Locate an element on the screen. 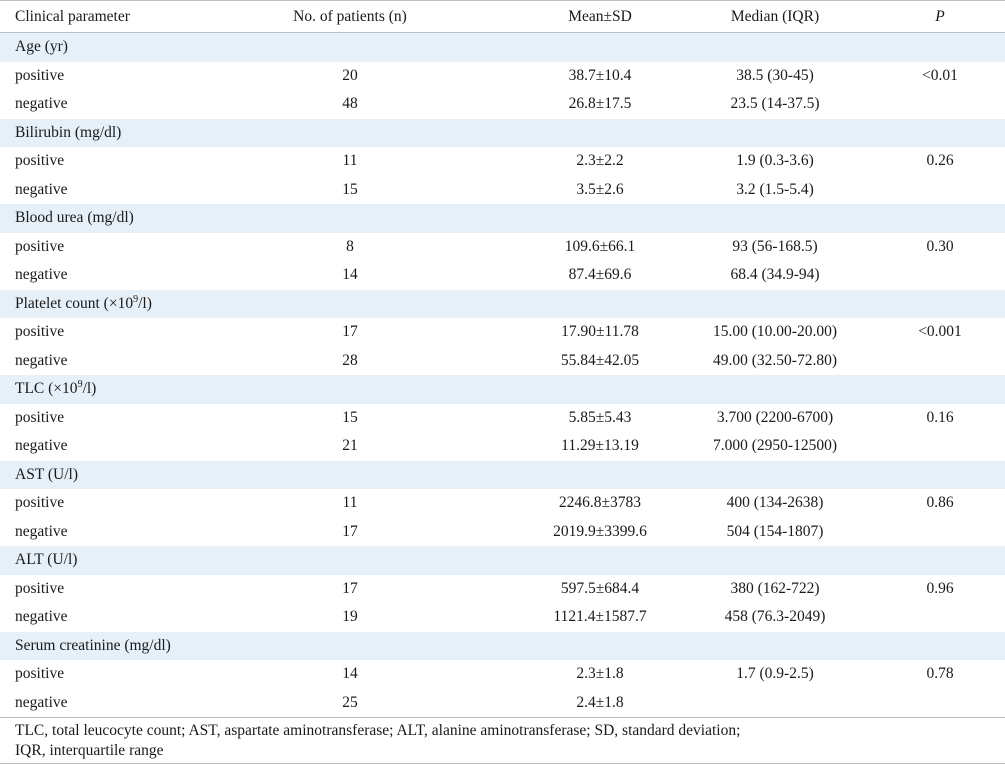 The height and width of the screenshot is (764, 1005). median-iqr-value: 3.2 (1.5-5.4) is located at coordinates (775, 189).